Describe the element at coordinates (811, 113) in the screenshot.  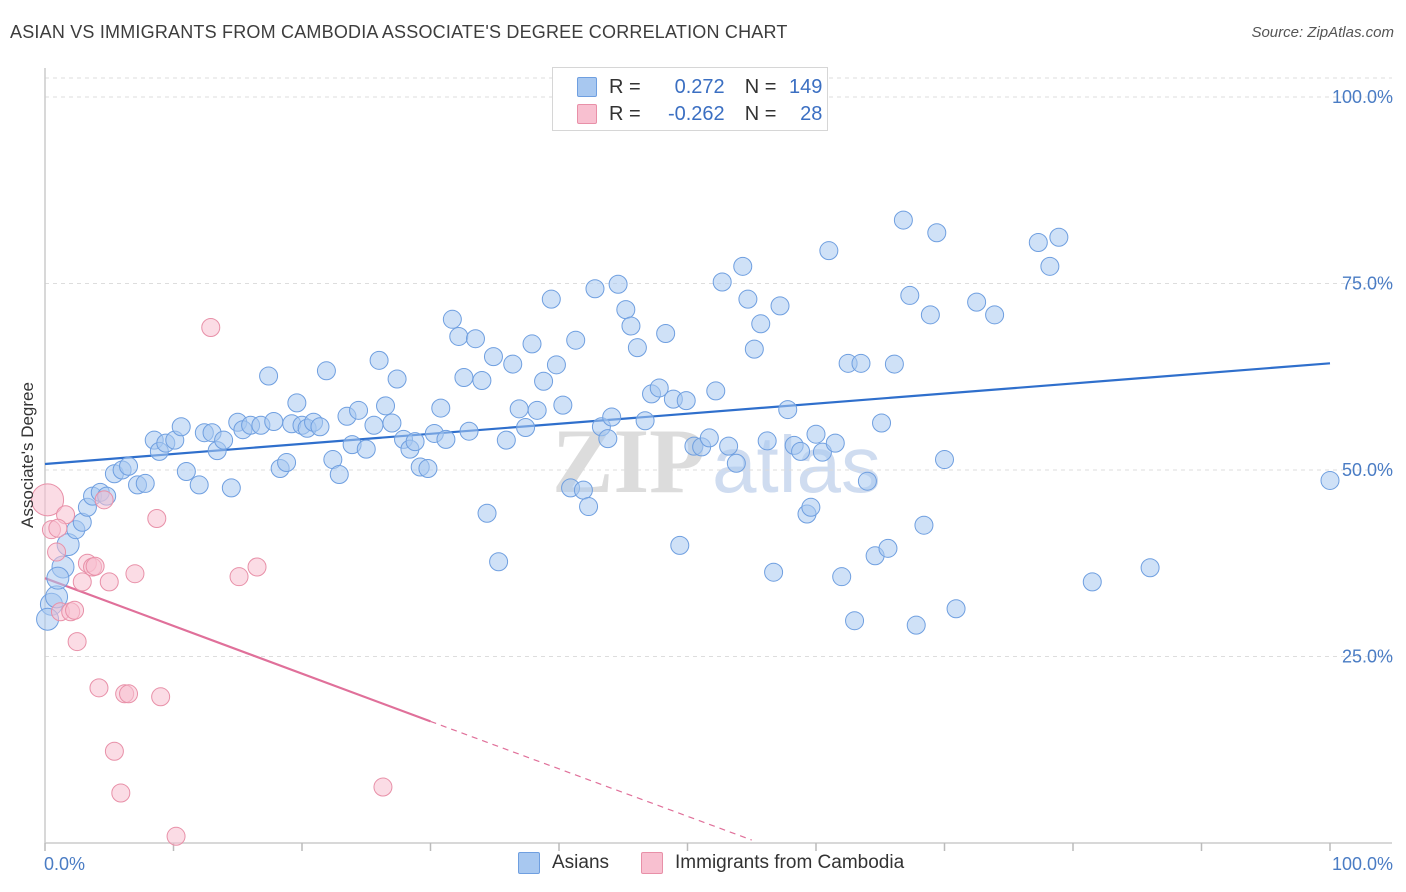
I see `legend-n-value: 28` at that location.